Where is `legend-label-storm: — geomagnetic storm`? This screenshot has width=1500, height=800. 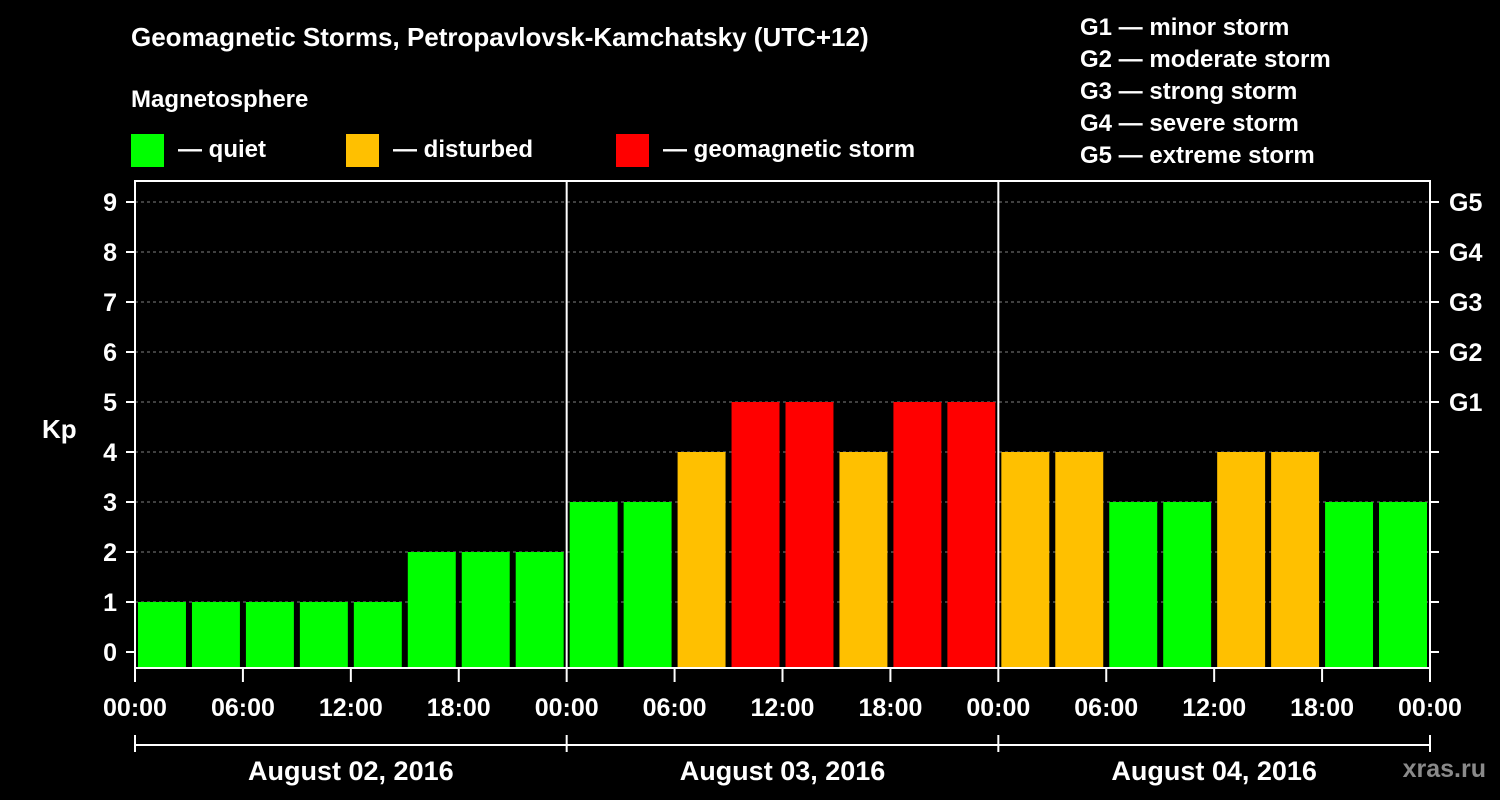
legend-label-storm: — geomagnetic storm is located at coordinates (789, 149).